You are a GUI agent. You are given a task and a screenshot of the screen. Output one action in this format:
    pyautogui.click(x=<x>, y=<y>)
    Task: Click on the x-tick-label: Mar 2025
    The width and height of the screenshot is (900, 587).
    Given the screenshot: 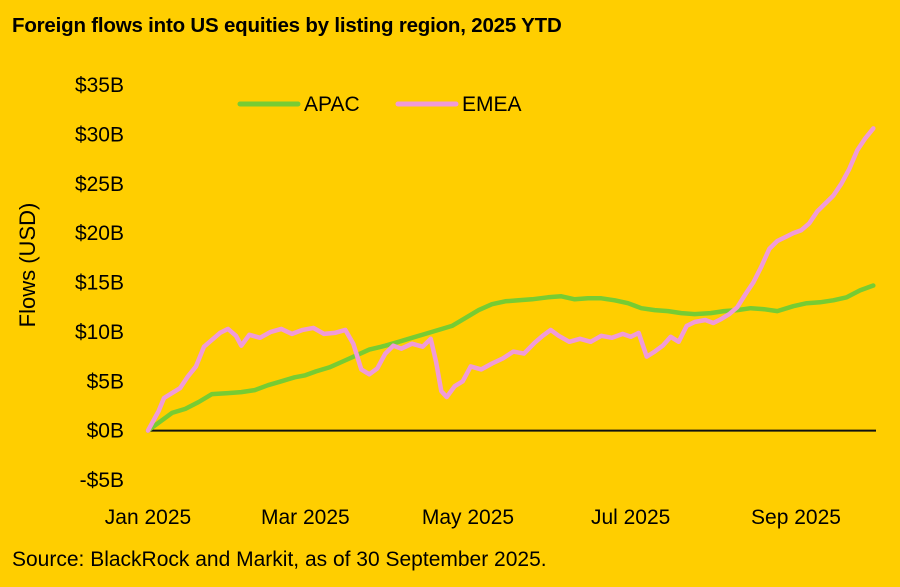 What is the action you would take?
    pyautogui.click(x=305, y=517)
    